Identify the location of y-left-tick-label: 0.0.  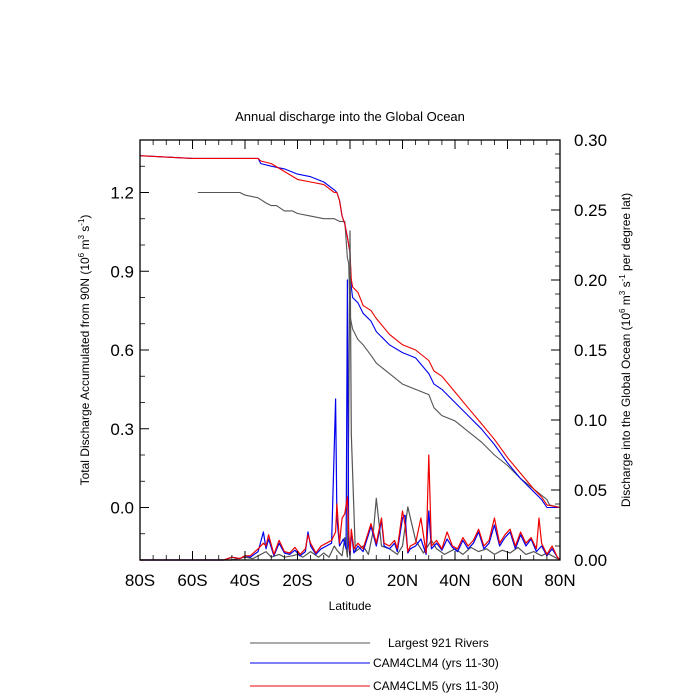
(122, 508).